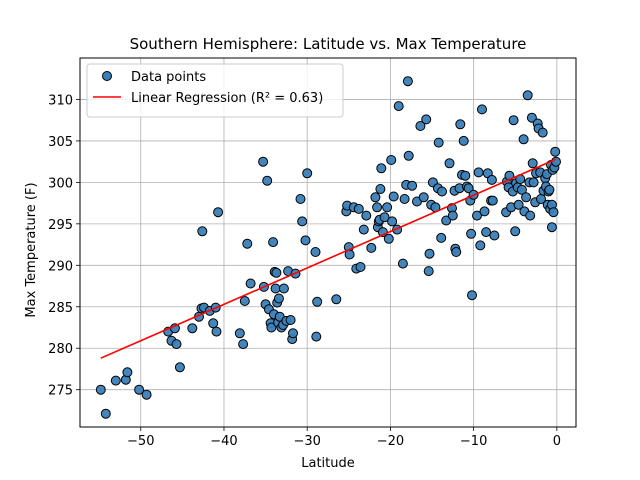  Describe the element at coordinates (64, 246) in the screenshot. I see `y-axis-ticks: 275 280 285 290 295 300 305 310` at that location.